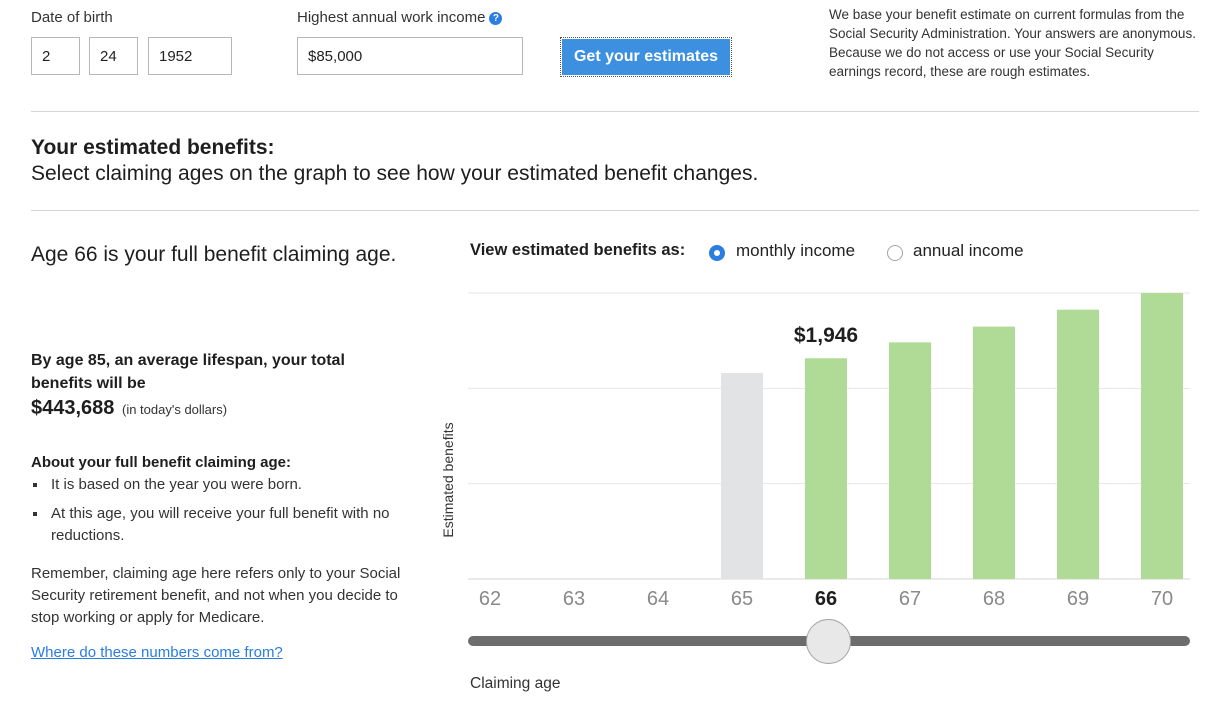 Image resolution: width=1218 pixels, height=709 pixels. Describe the element at coordinates (828, 641) in the screenshot. I see `slider-handle` at that location.